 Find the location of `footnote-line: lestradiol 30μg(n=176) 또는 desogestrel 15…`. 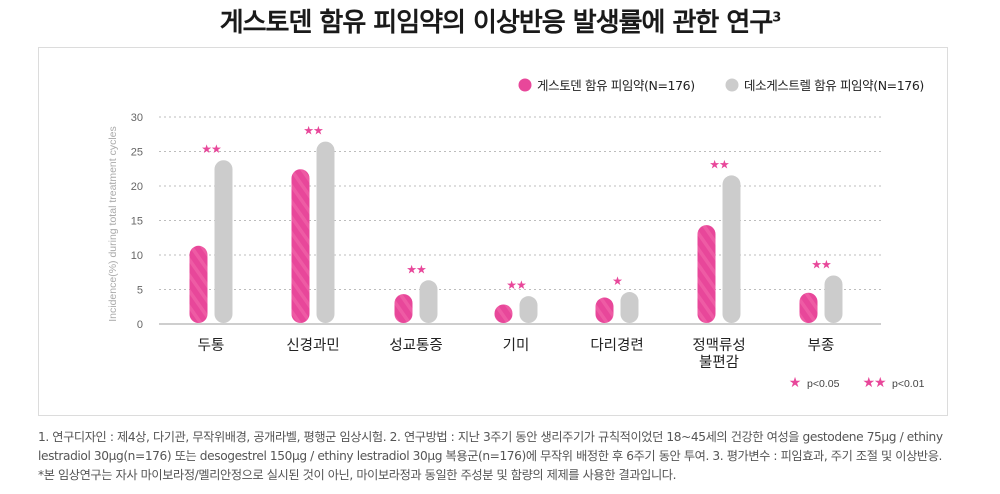

footnote-line: lestradiol 30μg(n=176) 또는 desogestrel 15… is located at coordinates (490, 456).